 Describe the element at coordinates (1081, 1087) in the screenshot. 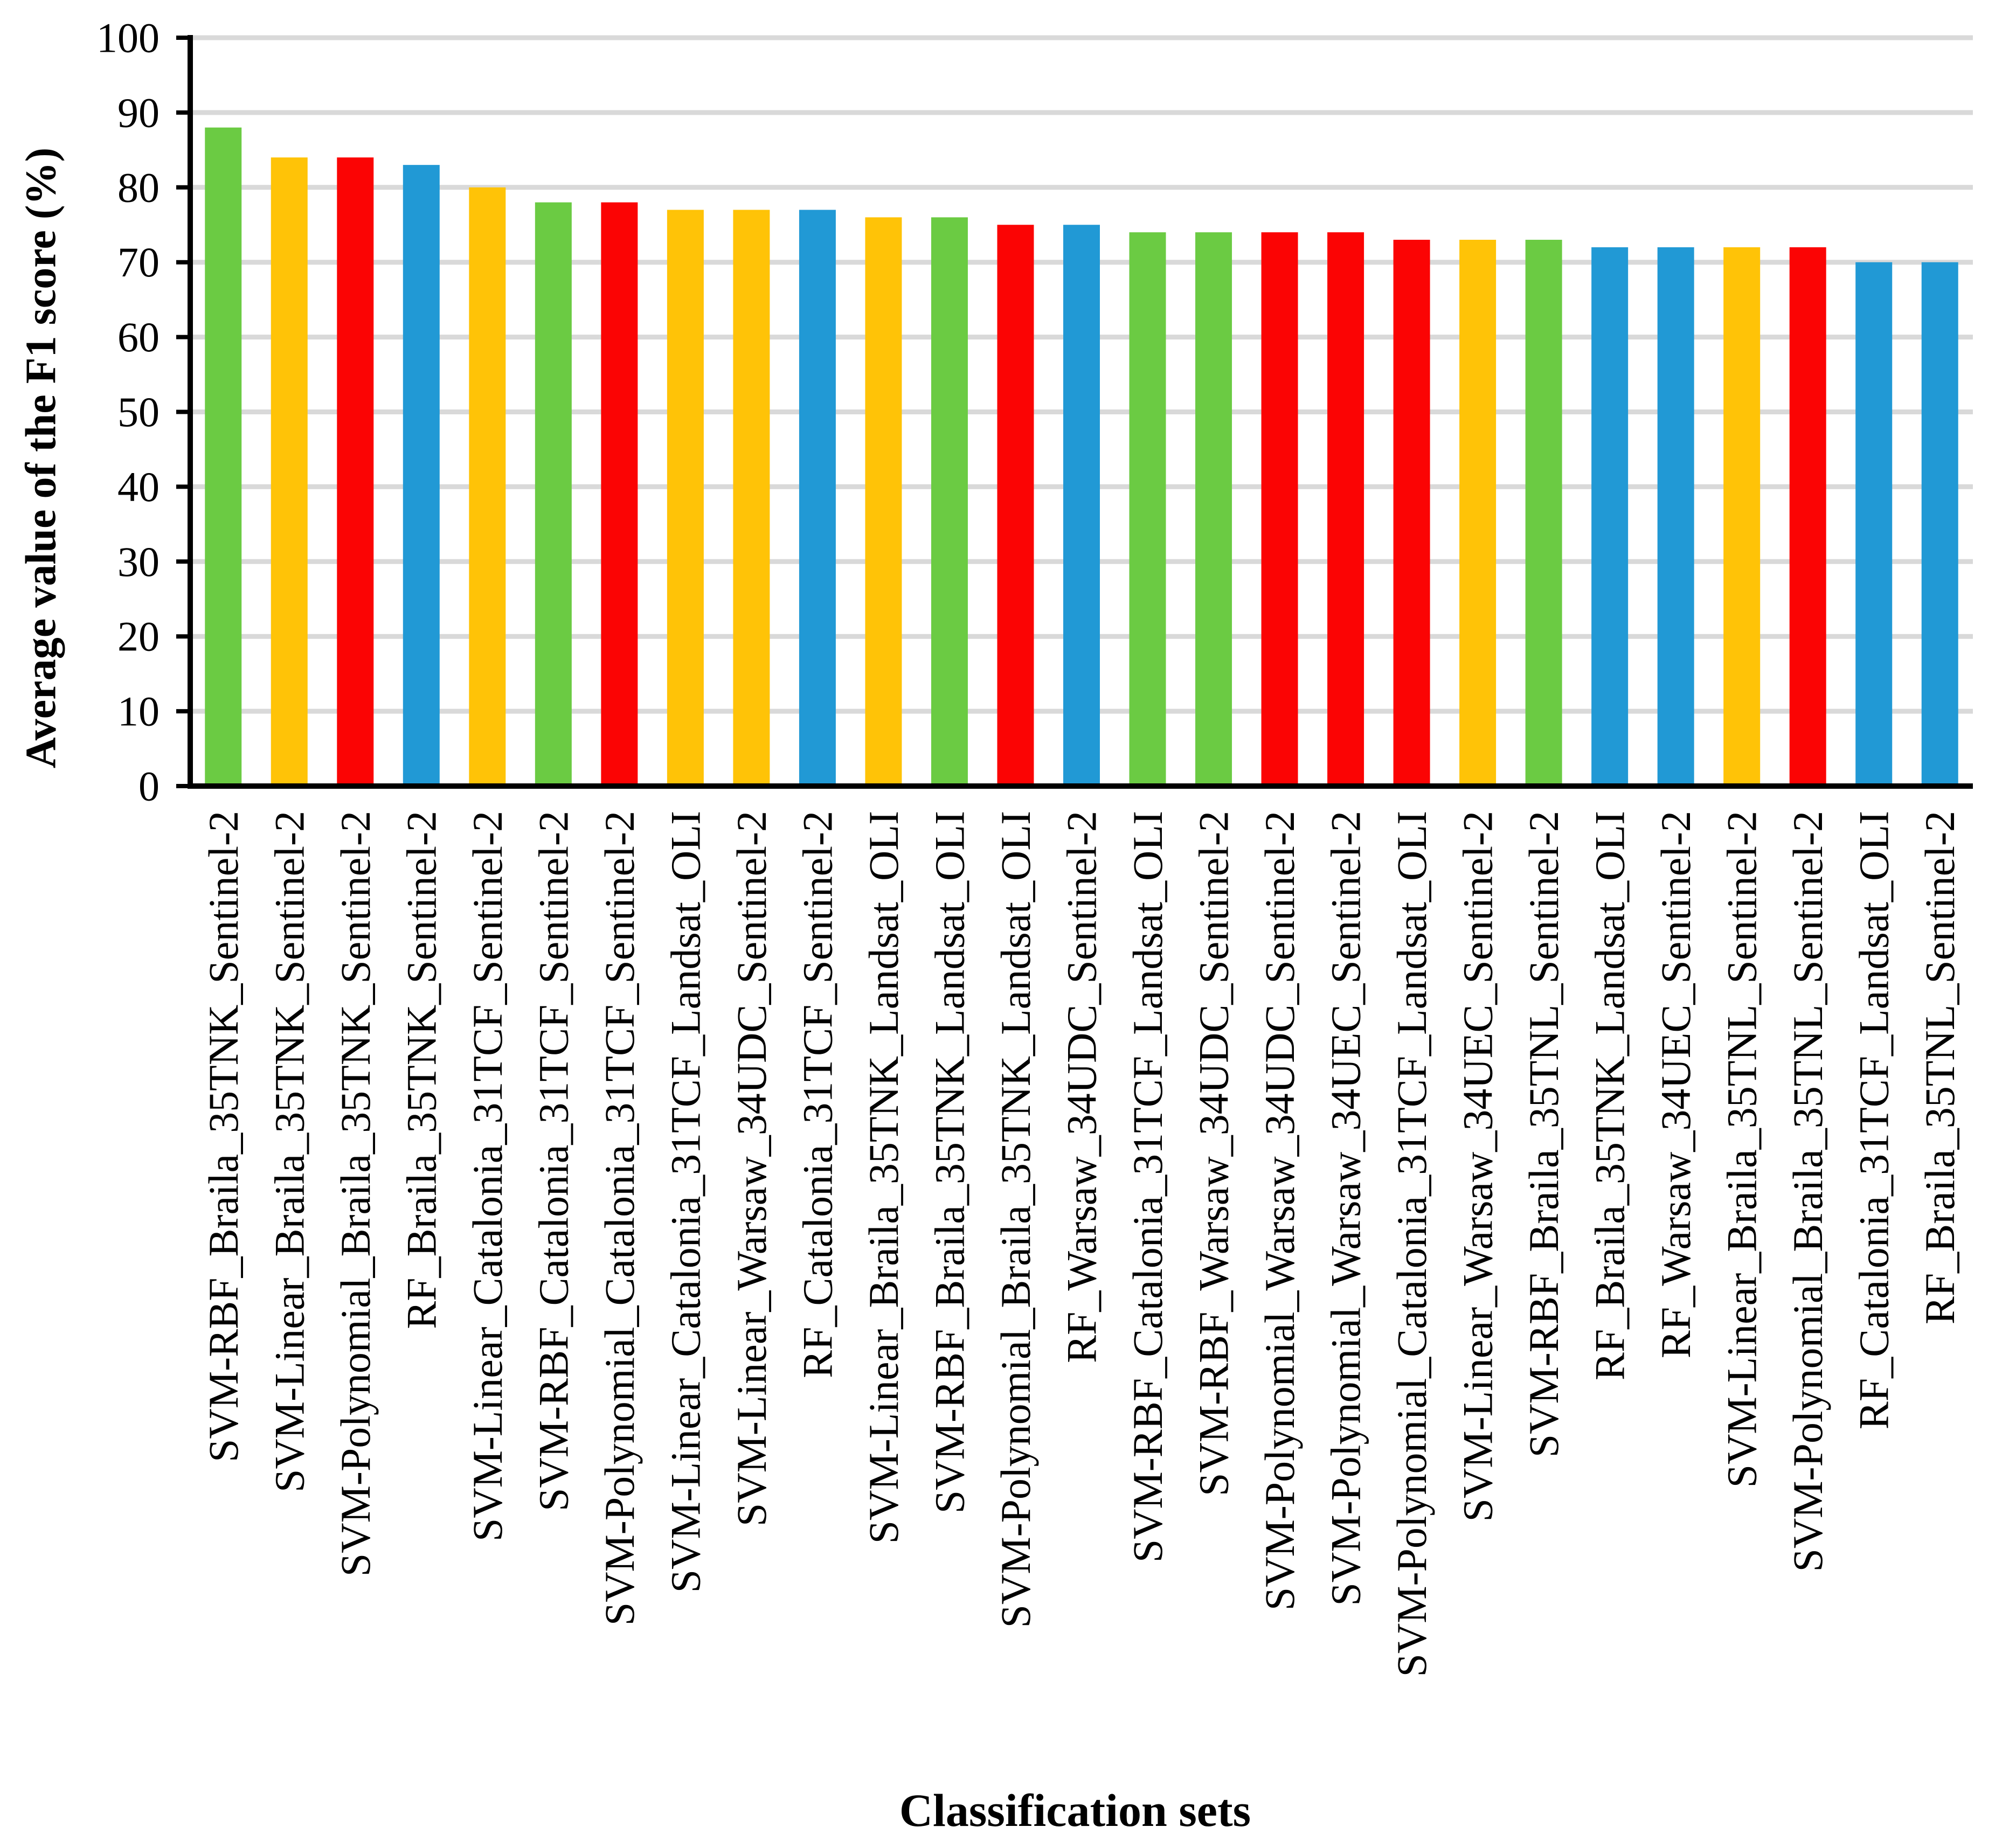

I see `x-category-label: RF_Warsaw_34UDC_Sentinel-2` at that location.